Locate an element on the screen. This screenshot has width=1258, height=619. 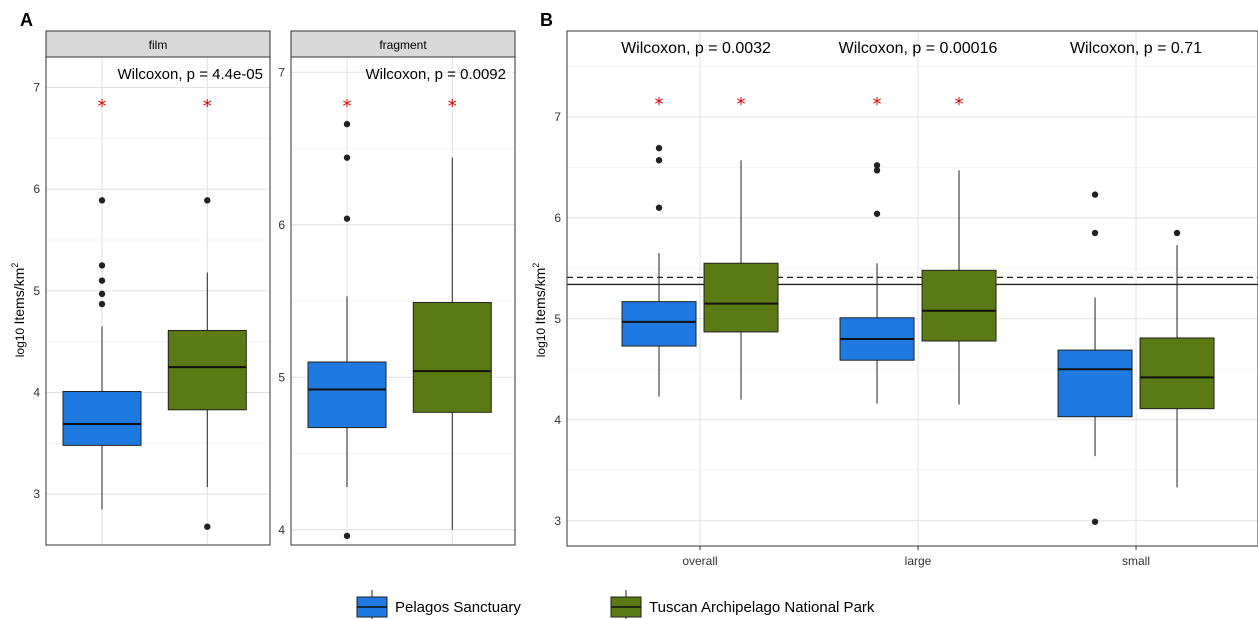
panel-b-tag: B is located at coordinates (546, 20).